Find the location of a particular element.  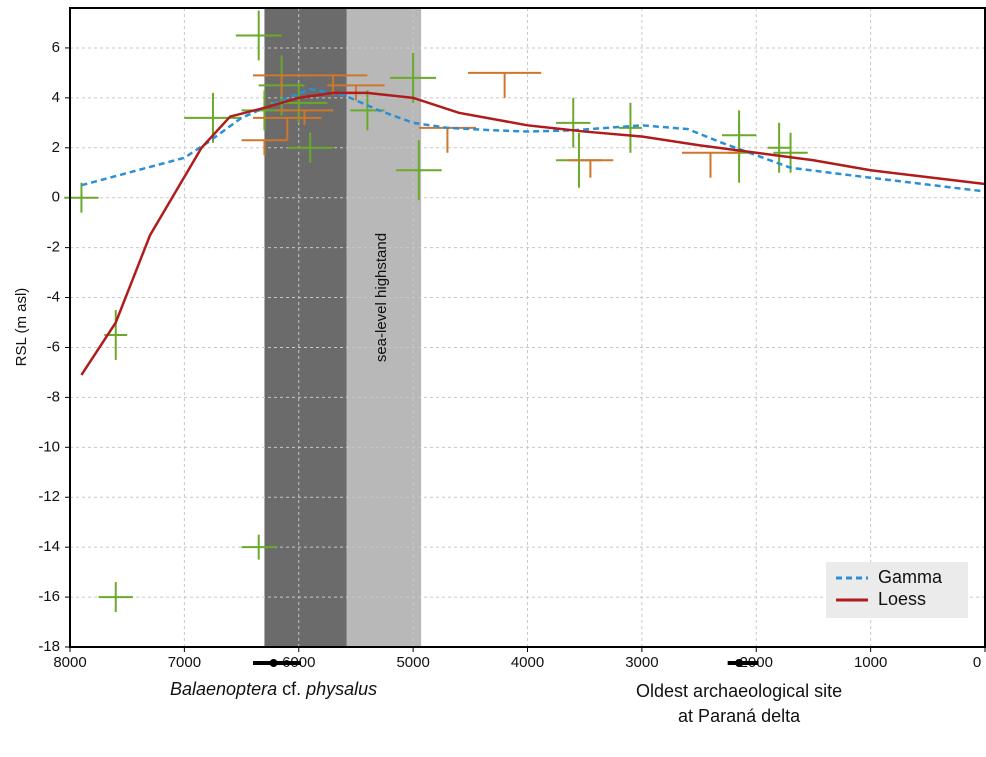

y-axis-label: RSL (m asl) is located at coordinates (21, 327).